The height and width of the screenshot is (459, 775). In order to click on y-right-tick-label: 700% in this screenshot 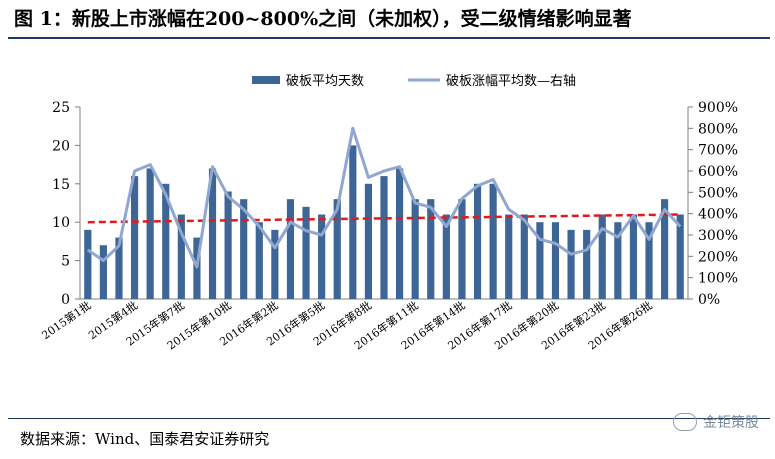, I will do `click(718, 151)`.